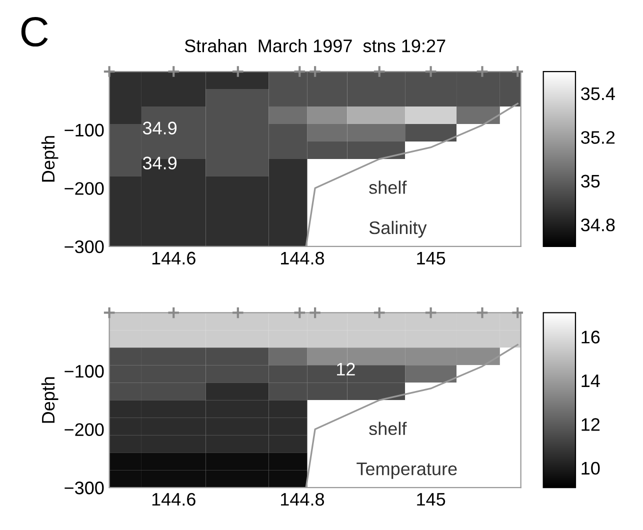 This screenshot has height=530, width=643. I want to click on color-bar-label: 16, so click(591, 337).